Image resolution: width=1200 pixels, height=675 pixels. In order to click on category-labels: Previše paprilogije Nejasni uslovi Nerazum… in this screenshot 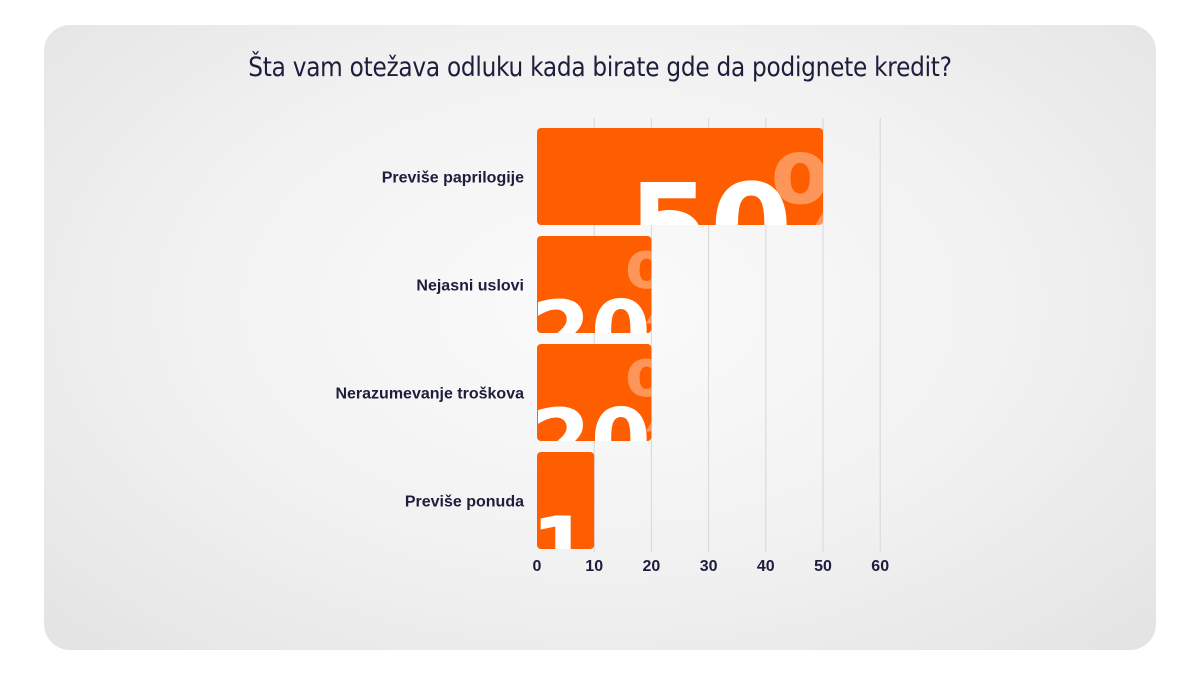, I will do `click(429, 340)`.